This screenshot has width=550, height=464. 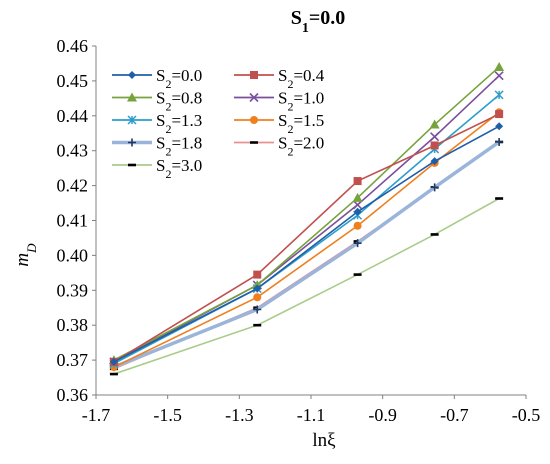 What do you see at coordinates (73, 360) in the screenshot?
I see `y-tick-label: 0.37` at bounding box center [73, 360].